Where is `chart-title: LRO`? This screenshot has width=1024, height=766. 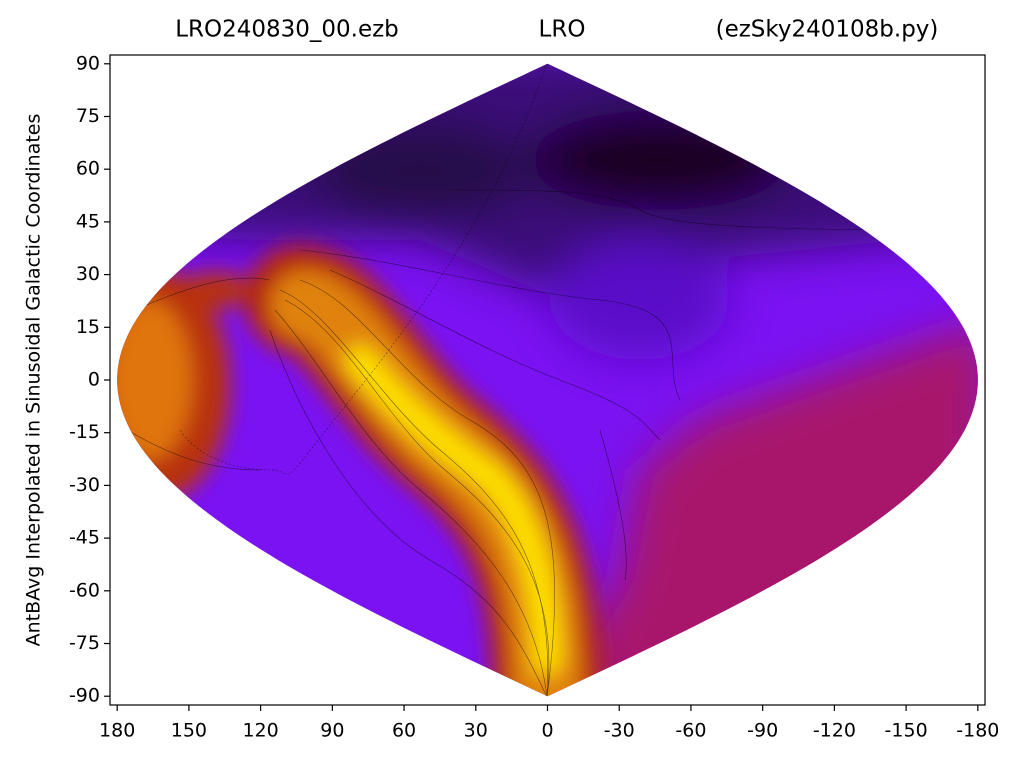
chart-title: LRO is located at coordinates (562, 30).